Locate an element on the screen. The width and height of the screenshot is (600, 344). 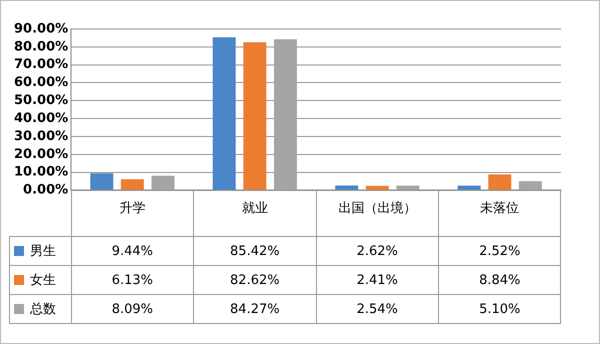
data-label: 82.62% is located at coordinates (255, 280).